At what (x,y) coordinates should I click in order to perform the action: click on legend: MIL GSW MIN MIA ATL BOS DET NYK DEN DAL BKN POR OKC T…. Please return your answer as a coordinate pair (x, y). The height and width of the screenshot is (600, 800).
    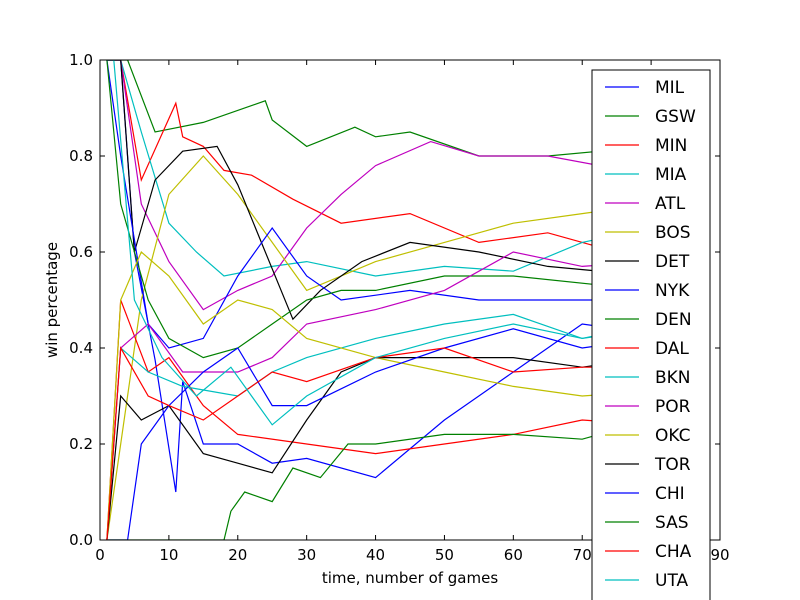
    Looking at the image, I should click on (651, 334).